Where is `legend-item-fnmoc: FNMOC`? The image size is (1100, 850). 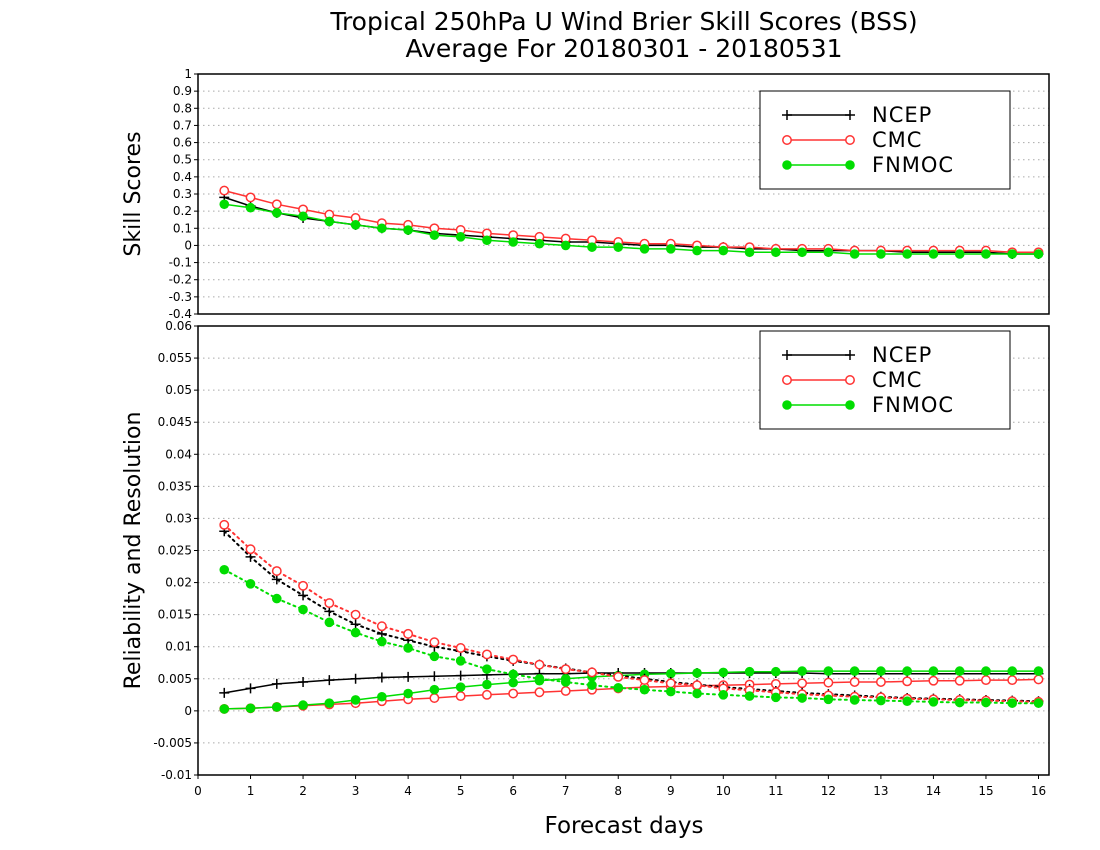
legend-item-fnmoc: FNMOC is located at coordinates (868, 165).